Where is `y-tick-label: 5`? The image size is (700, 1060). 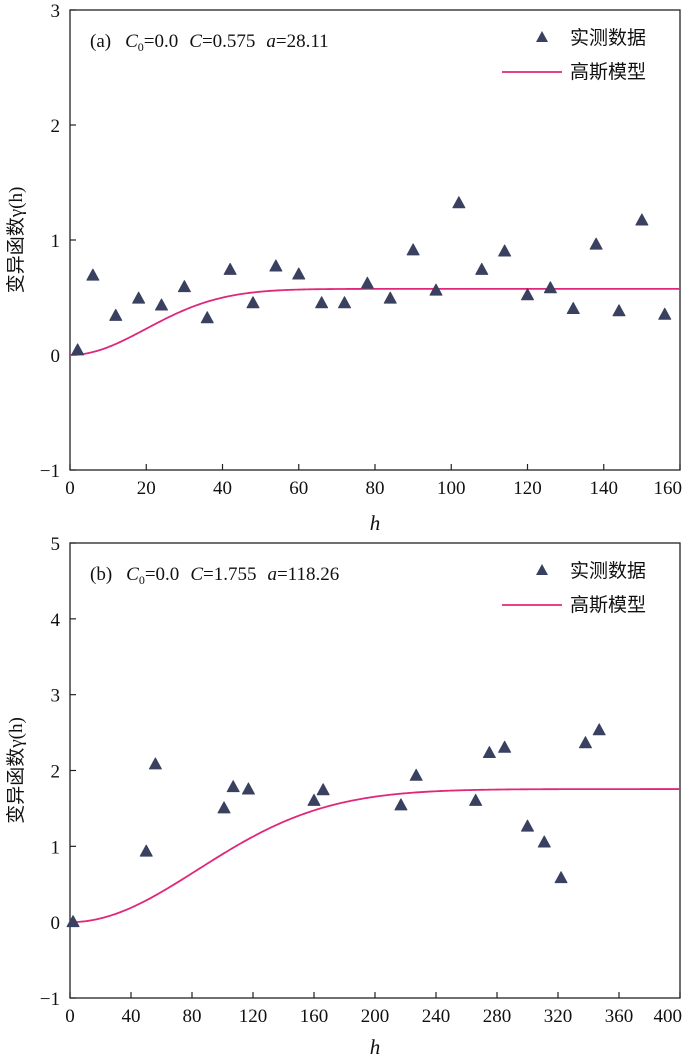 y-tick-label: 5 is located at coordinates (56, 544).